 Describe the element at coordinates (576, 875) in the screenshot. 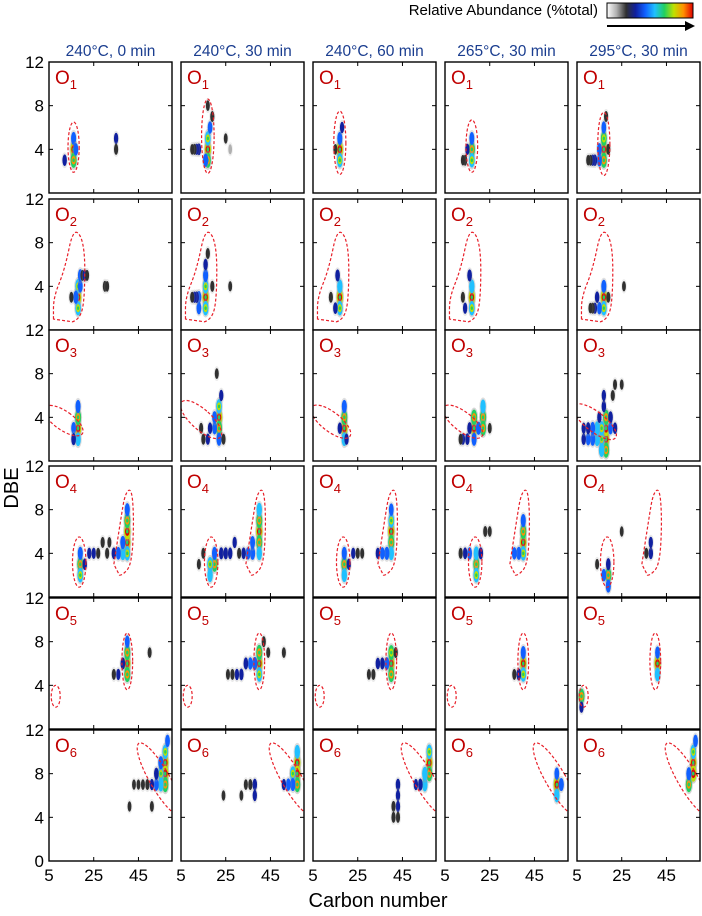

I see `x-tick-label: 5` at that location.